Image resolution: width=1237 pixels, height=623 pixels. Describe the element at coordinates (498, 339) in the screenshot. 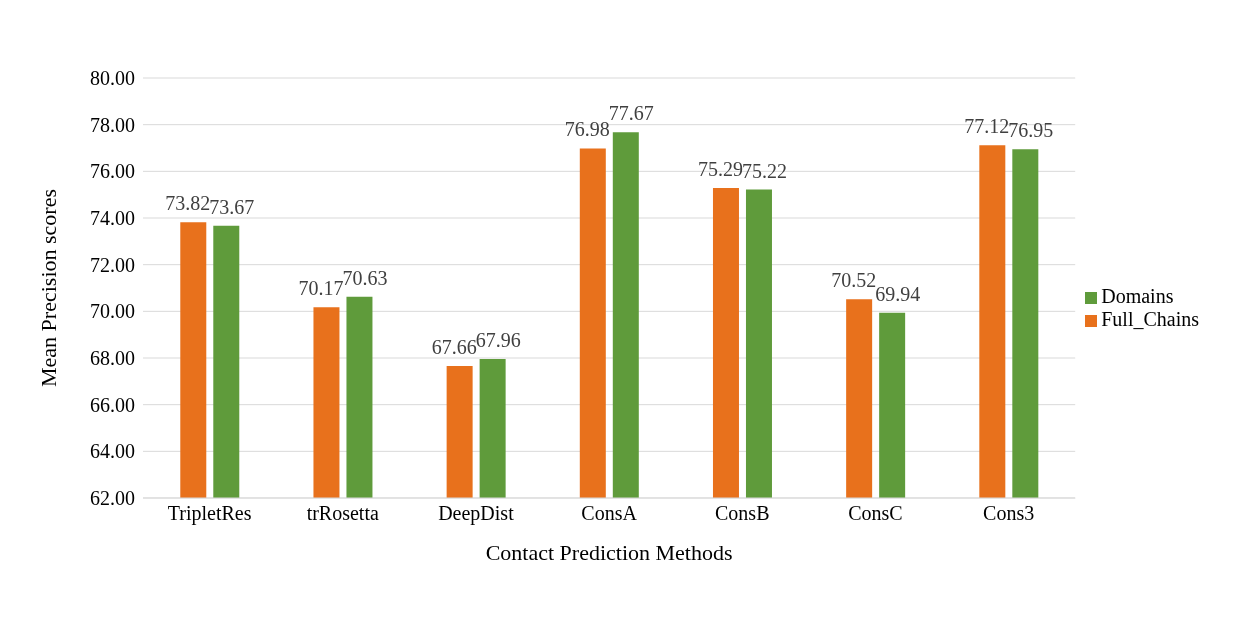

I see `data-label: 67.96` at that location.